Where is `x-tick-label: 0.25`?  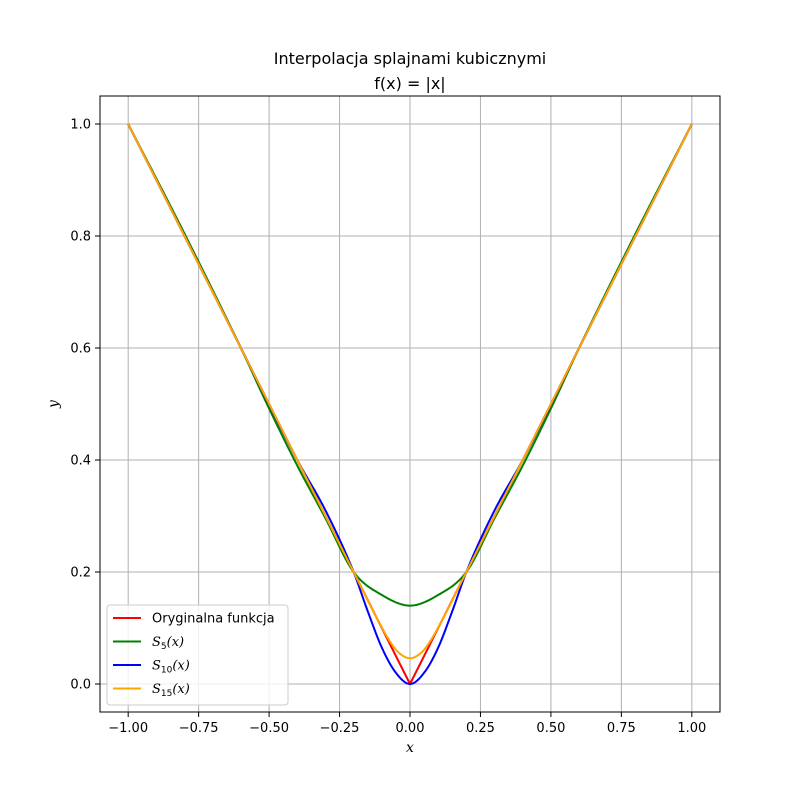 x-tick-label: 0.25 is located at coordinates (480, 728).